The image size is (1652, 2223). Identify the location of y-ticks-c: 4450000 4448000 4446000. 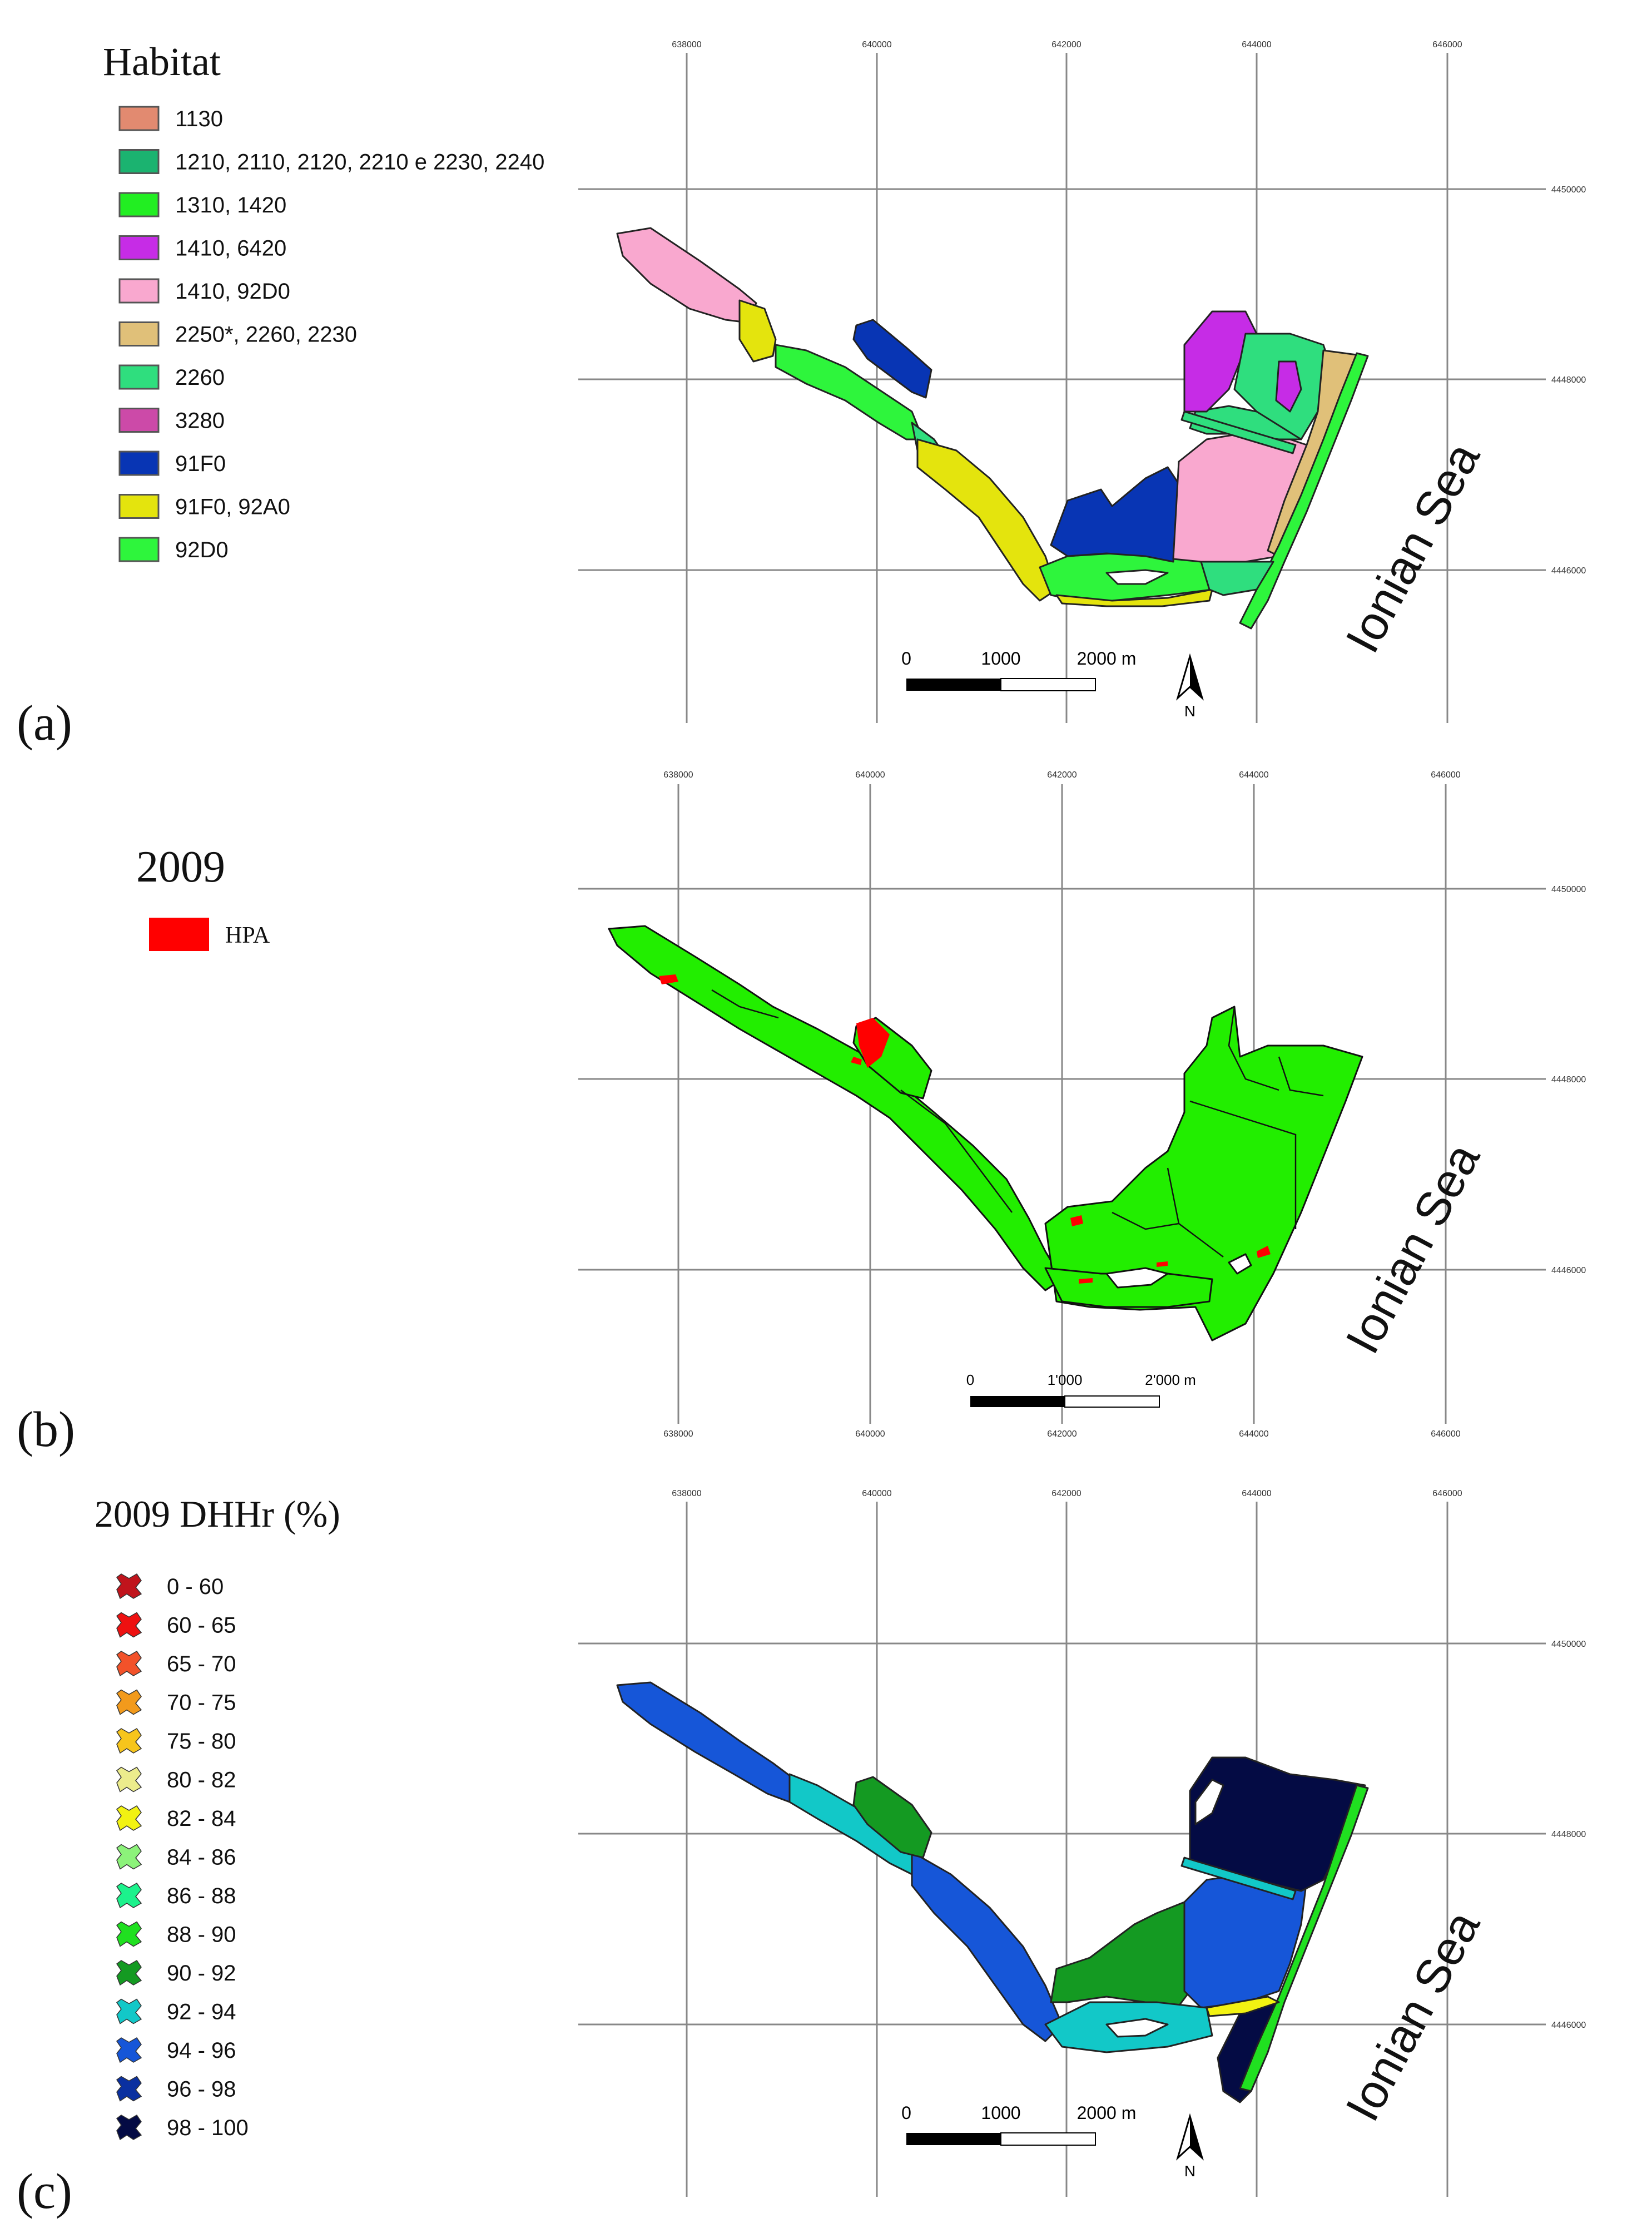
(1568, 1835).